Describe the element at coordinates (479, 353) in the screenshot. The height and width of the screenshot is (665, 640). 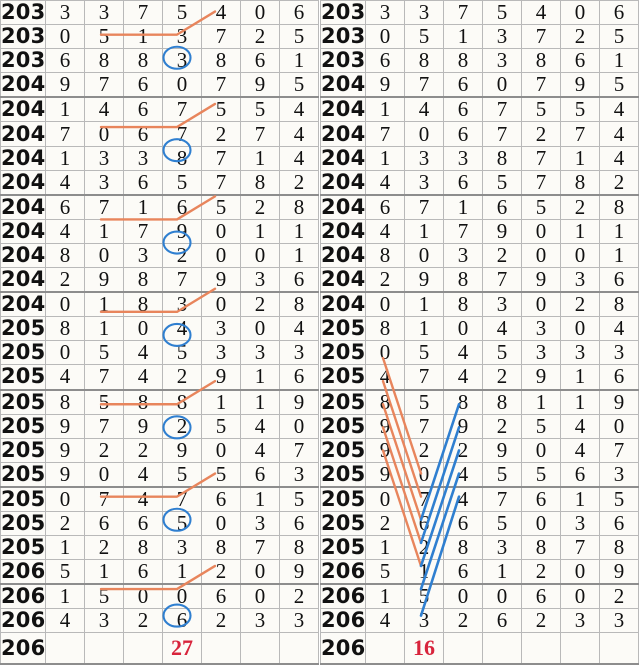
I see `table-row: 2051 0 5 4 5 3 3 3` at that location.